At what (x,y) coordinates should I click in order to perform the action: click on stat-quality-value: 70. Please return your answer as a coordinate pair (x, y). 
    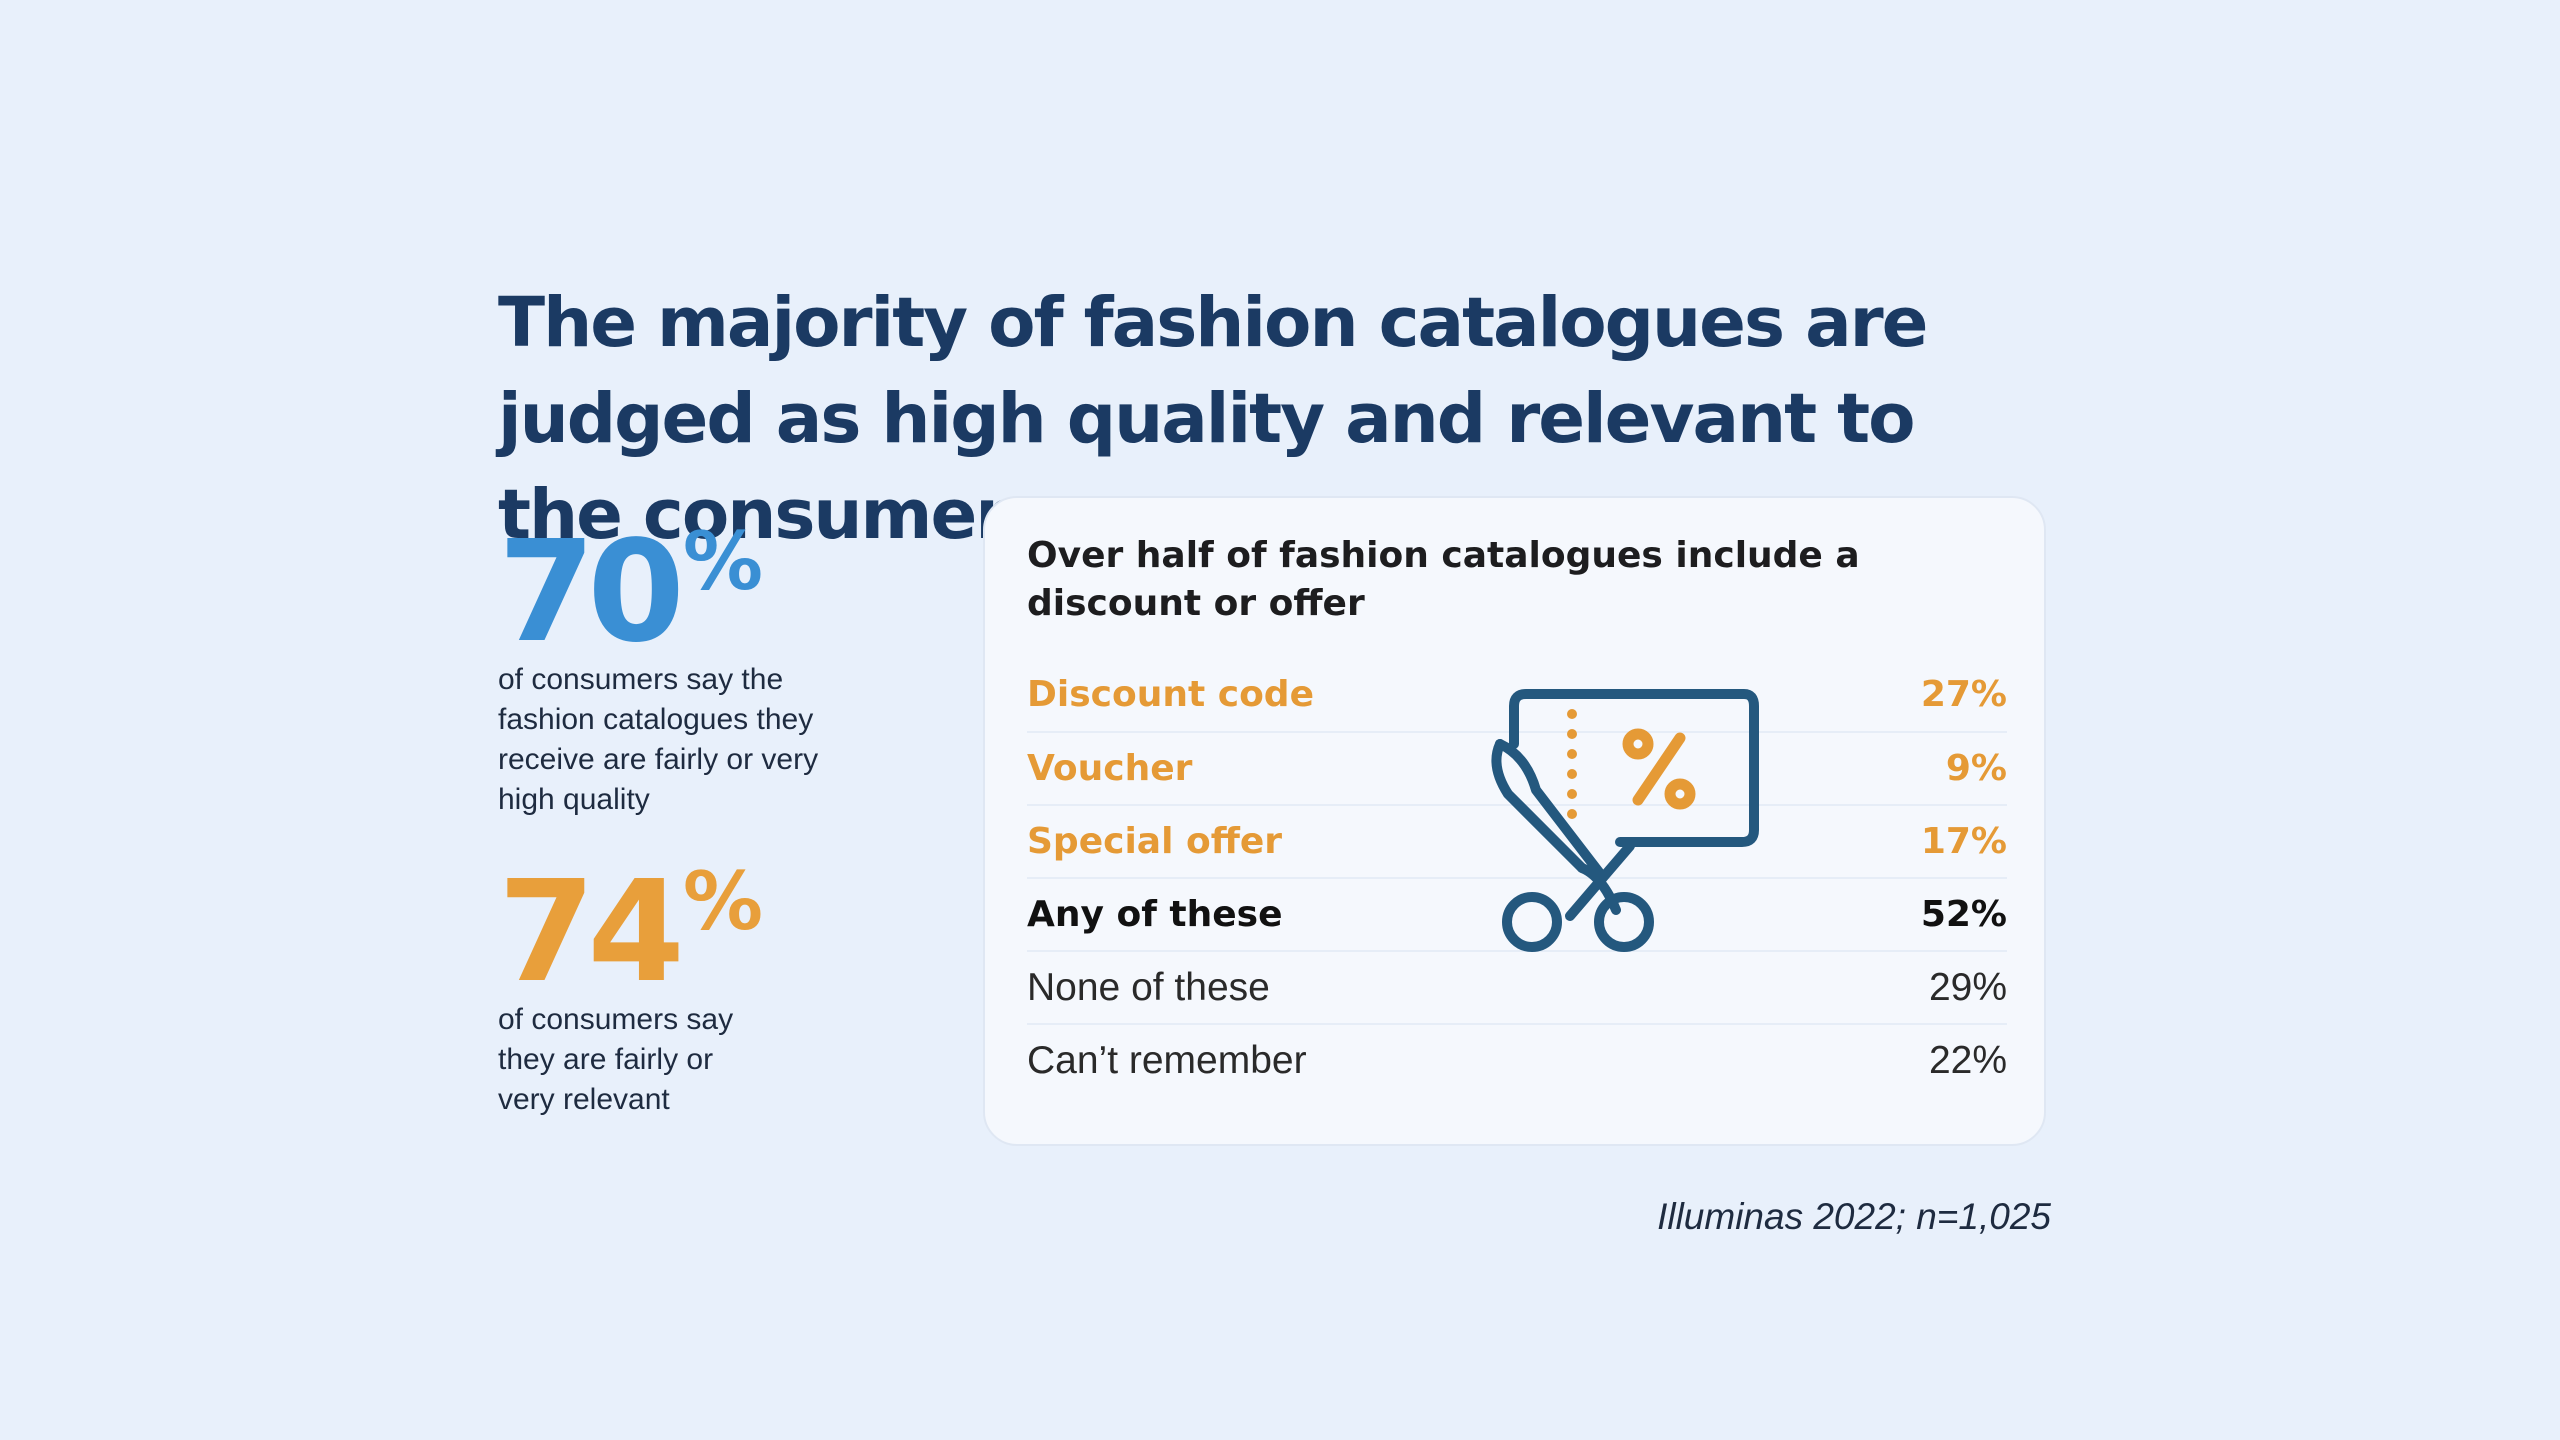
    Looking at the image, I should click on (591, 592).